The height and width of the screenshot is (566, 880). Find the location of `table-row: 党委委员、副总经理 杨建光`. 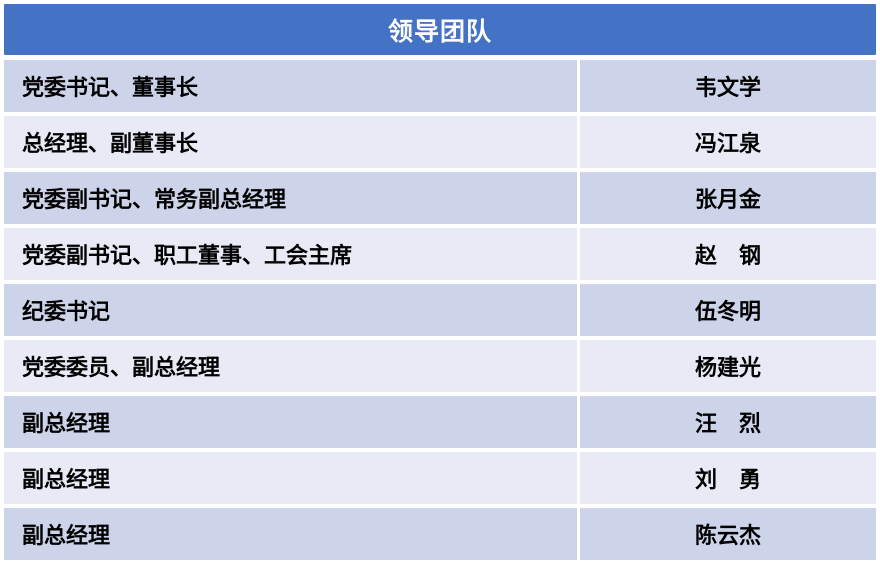

table-row: 党委委员、副总经理 杨建光 is located at coordinates (440, 366).